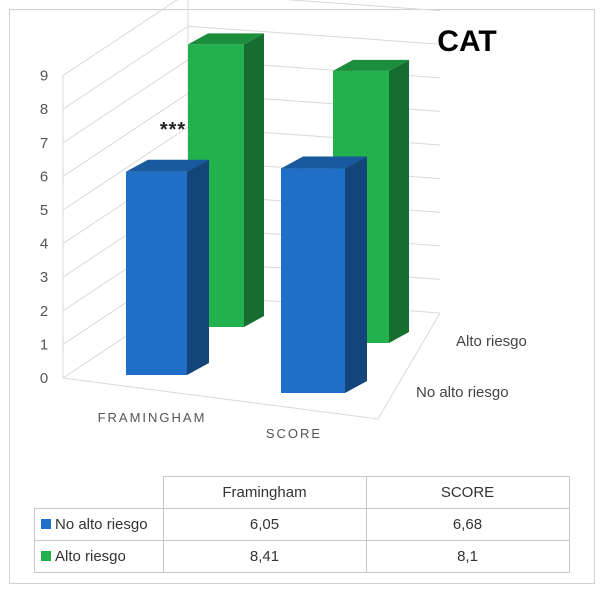 This screenshot has width=604, height=593. I want to click on bar-no-alto-riesgo-framingham-side, so click(198, 267).